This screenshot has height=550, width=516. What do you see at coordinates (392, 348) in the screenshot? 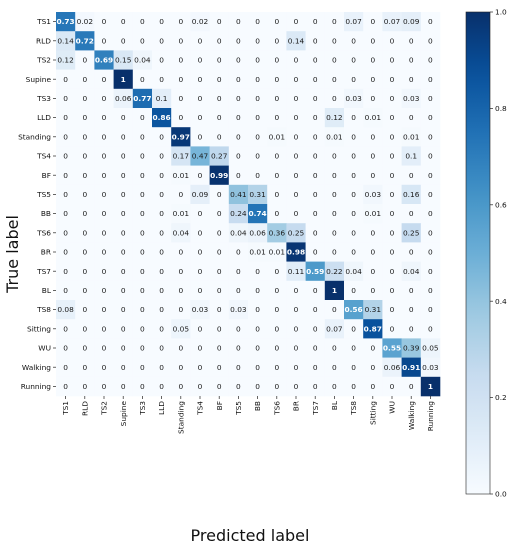
I see `cell-value-label: 0.55` at bounding box center [392, 348].